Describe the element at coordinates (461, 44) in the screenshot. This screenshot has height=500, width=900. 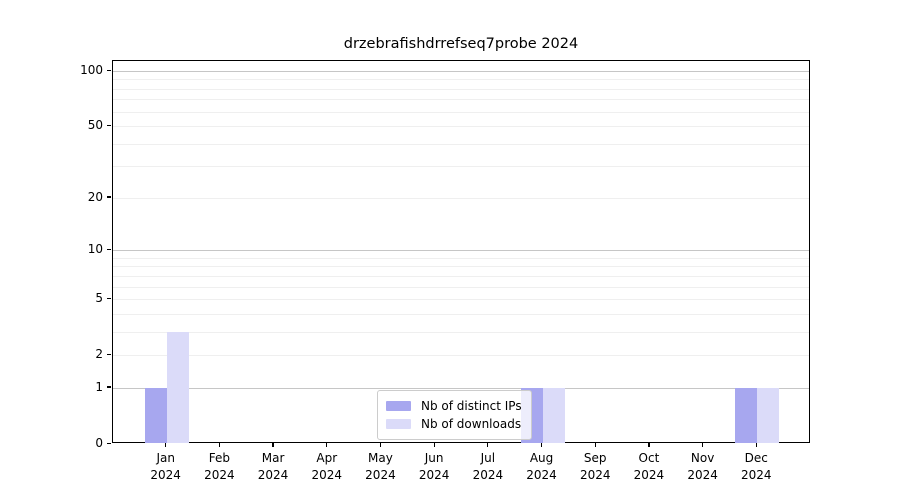
I see `chart-title: drzebrafishdrrefseq7probe 2024` at that location.